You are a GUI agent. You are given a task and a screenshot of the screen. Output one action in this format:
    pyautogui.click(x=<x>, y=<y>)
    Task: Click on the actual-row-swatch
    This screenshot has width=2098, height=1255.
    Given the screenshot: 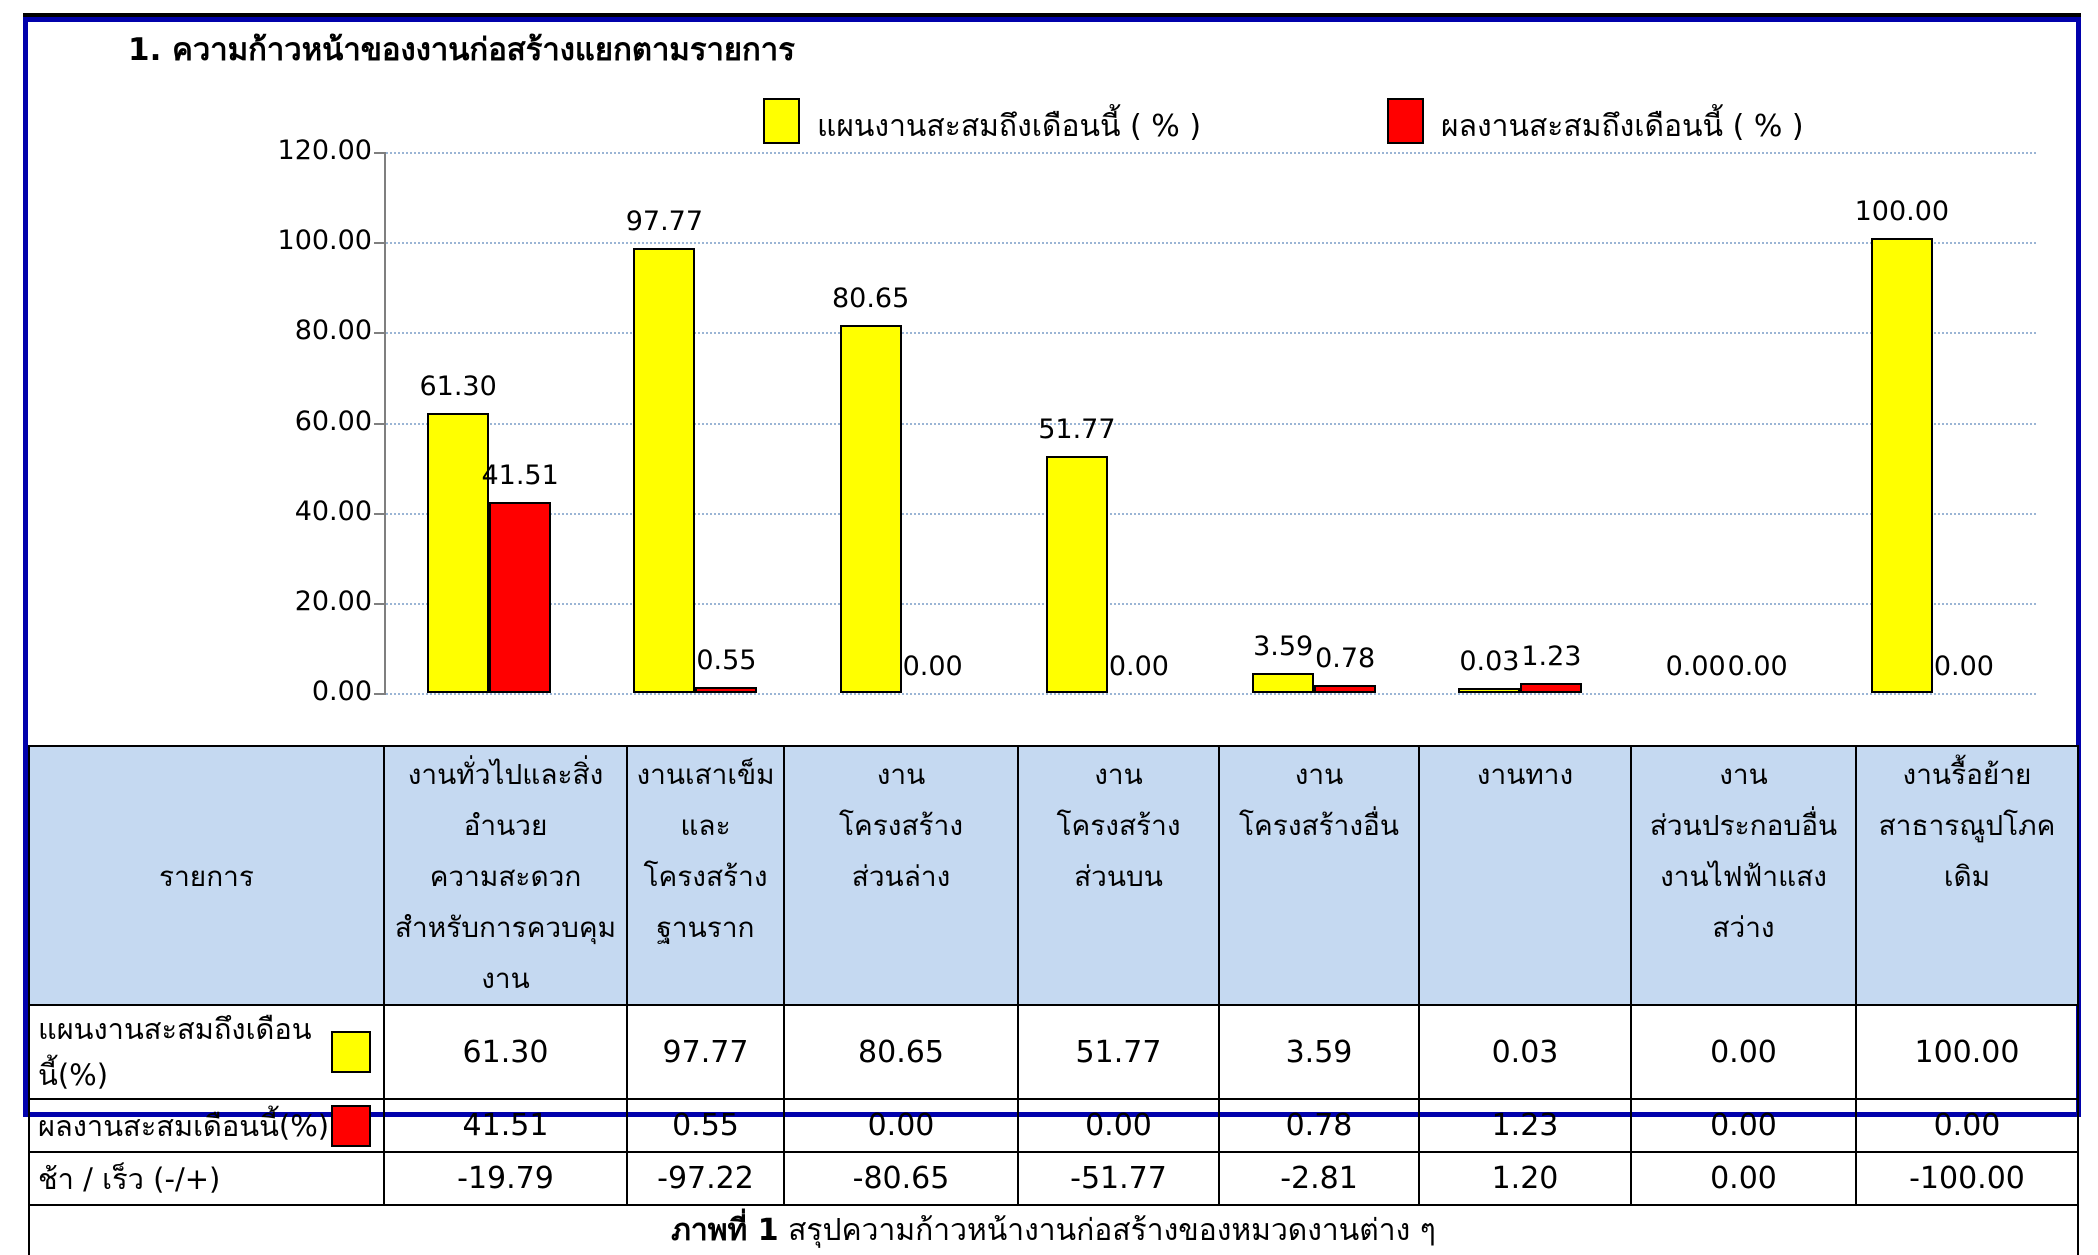 What is the action you would take?
    pyautogui.click(x=351, y=1125)
    